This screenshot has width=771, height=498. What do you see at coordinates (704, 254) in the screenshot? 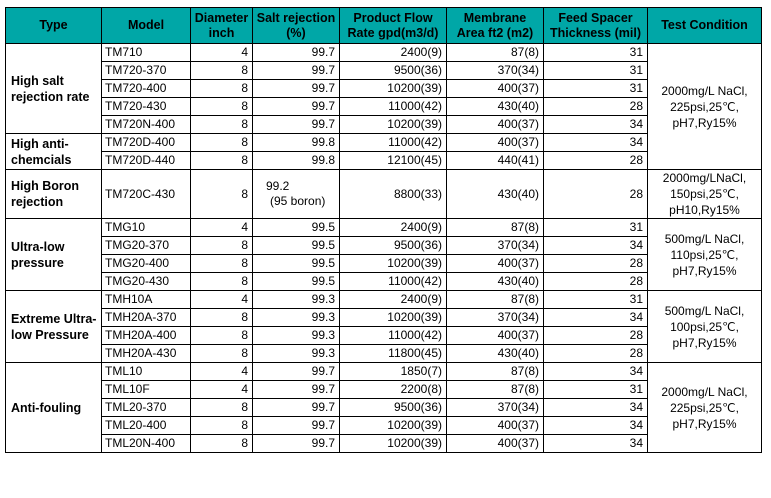
I see `test-condition-cell: 500mg/L NaCl, 110psi,25℃, pH7,Ry15%` at bounding box center [704, 254].